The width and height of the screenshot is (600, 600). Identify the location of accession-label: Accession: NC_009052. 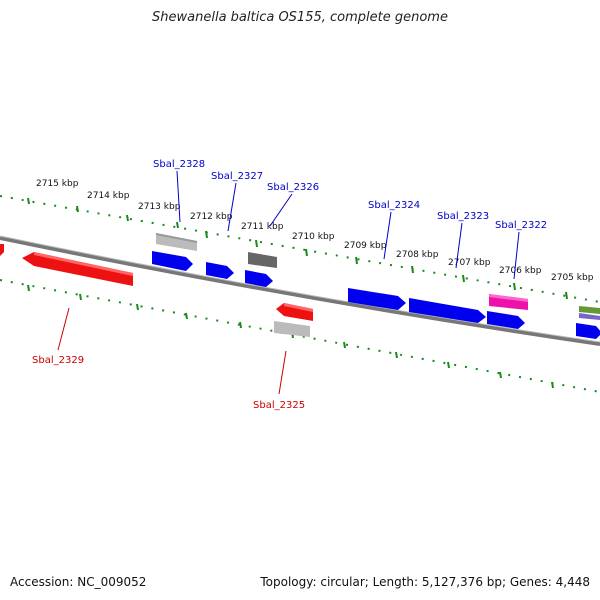
(78, 582).